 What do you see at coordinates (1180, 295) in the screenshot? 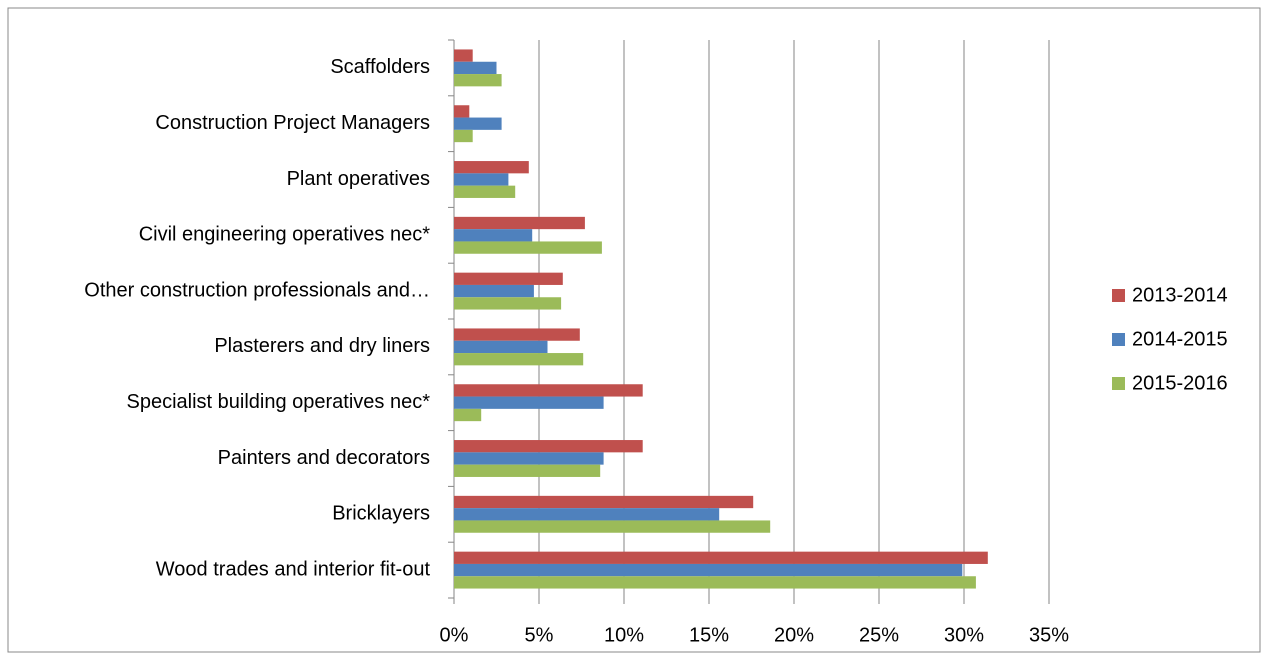
I see `legend-label: 2013-2014` at bounding box center [1180, 295].